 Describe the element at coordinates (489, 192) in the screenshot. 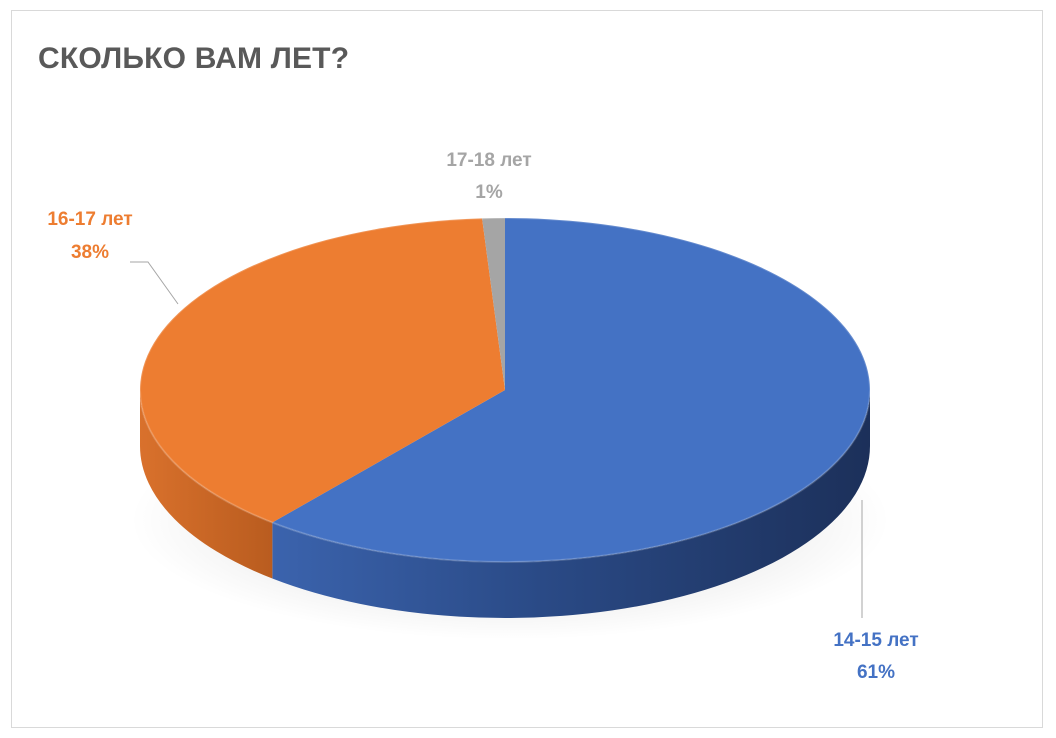

I see `slice-percent-label: 1%` at that location.